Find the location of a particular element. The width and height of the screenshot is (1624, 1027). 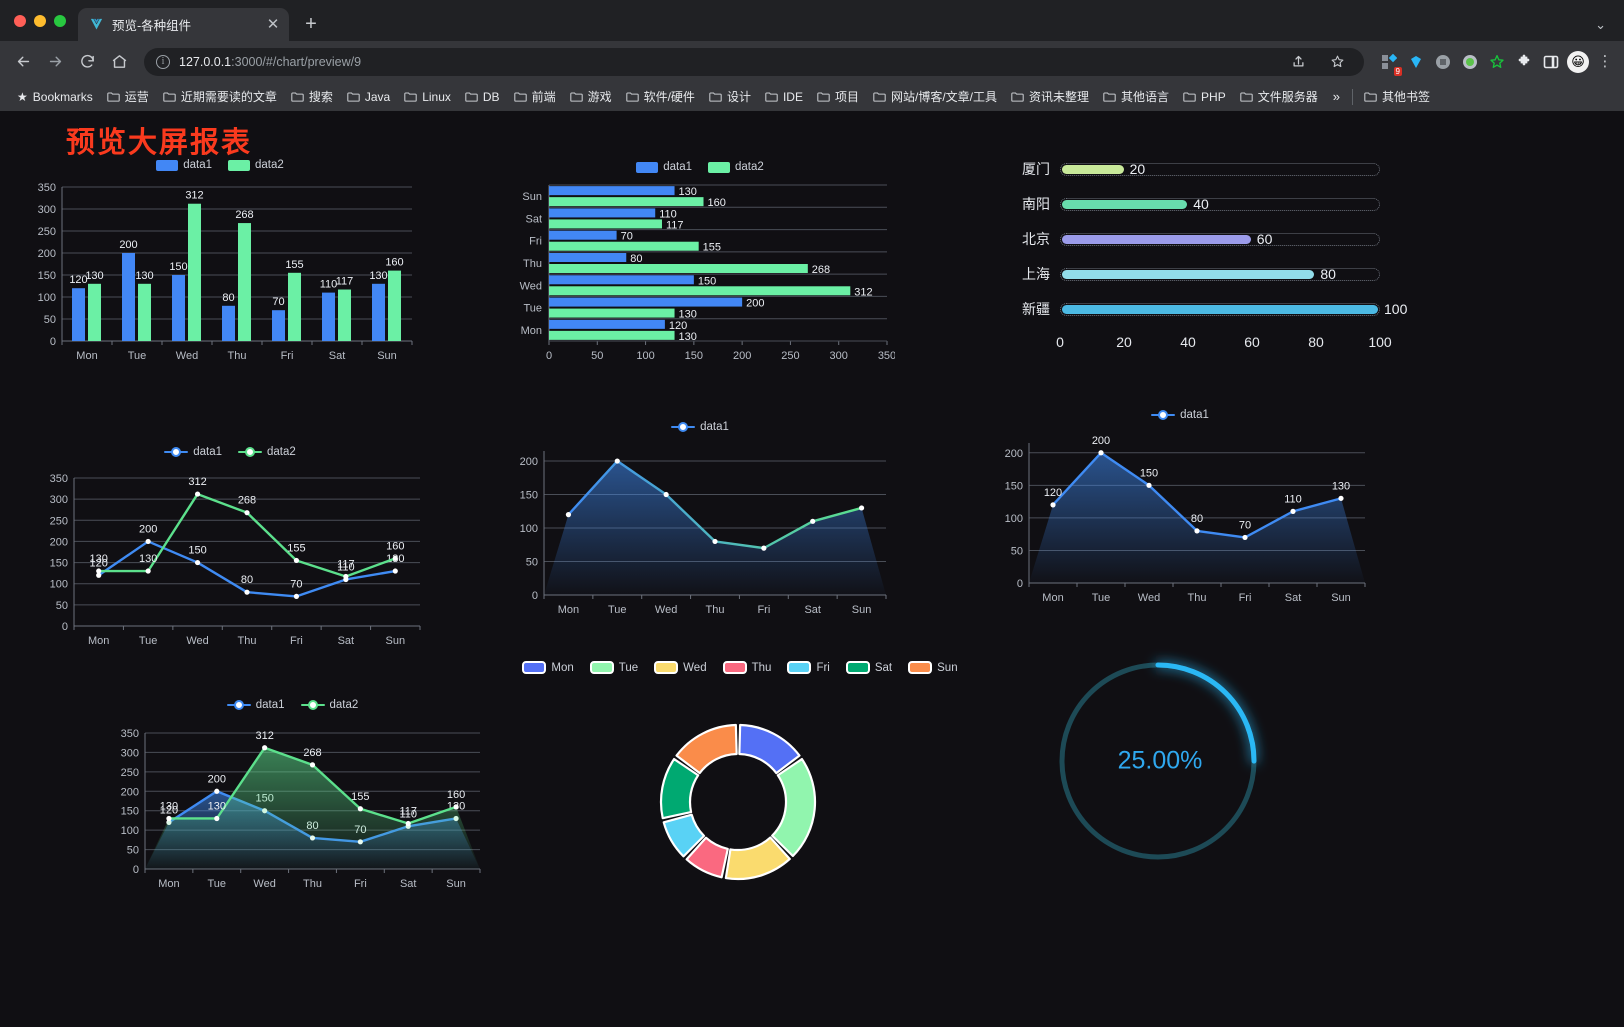

legend-item-sun: Sun is located at coordinates (933, 667).